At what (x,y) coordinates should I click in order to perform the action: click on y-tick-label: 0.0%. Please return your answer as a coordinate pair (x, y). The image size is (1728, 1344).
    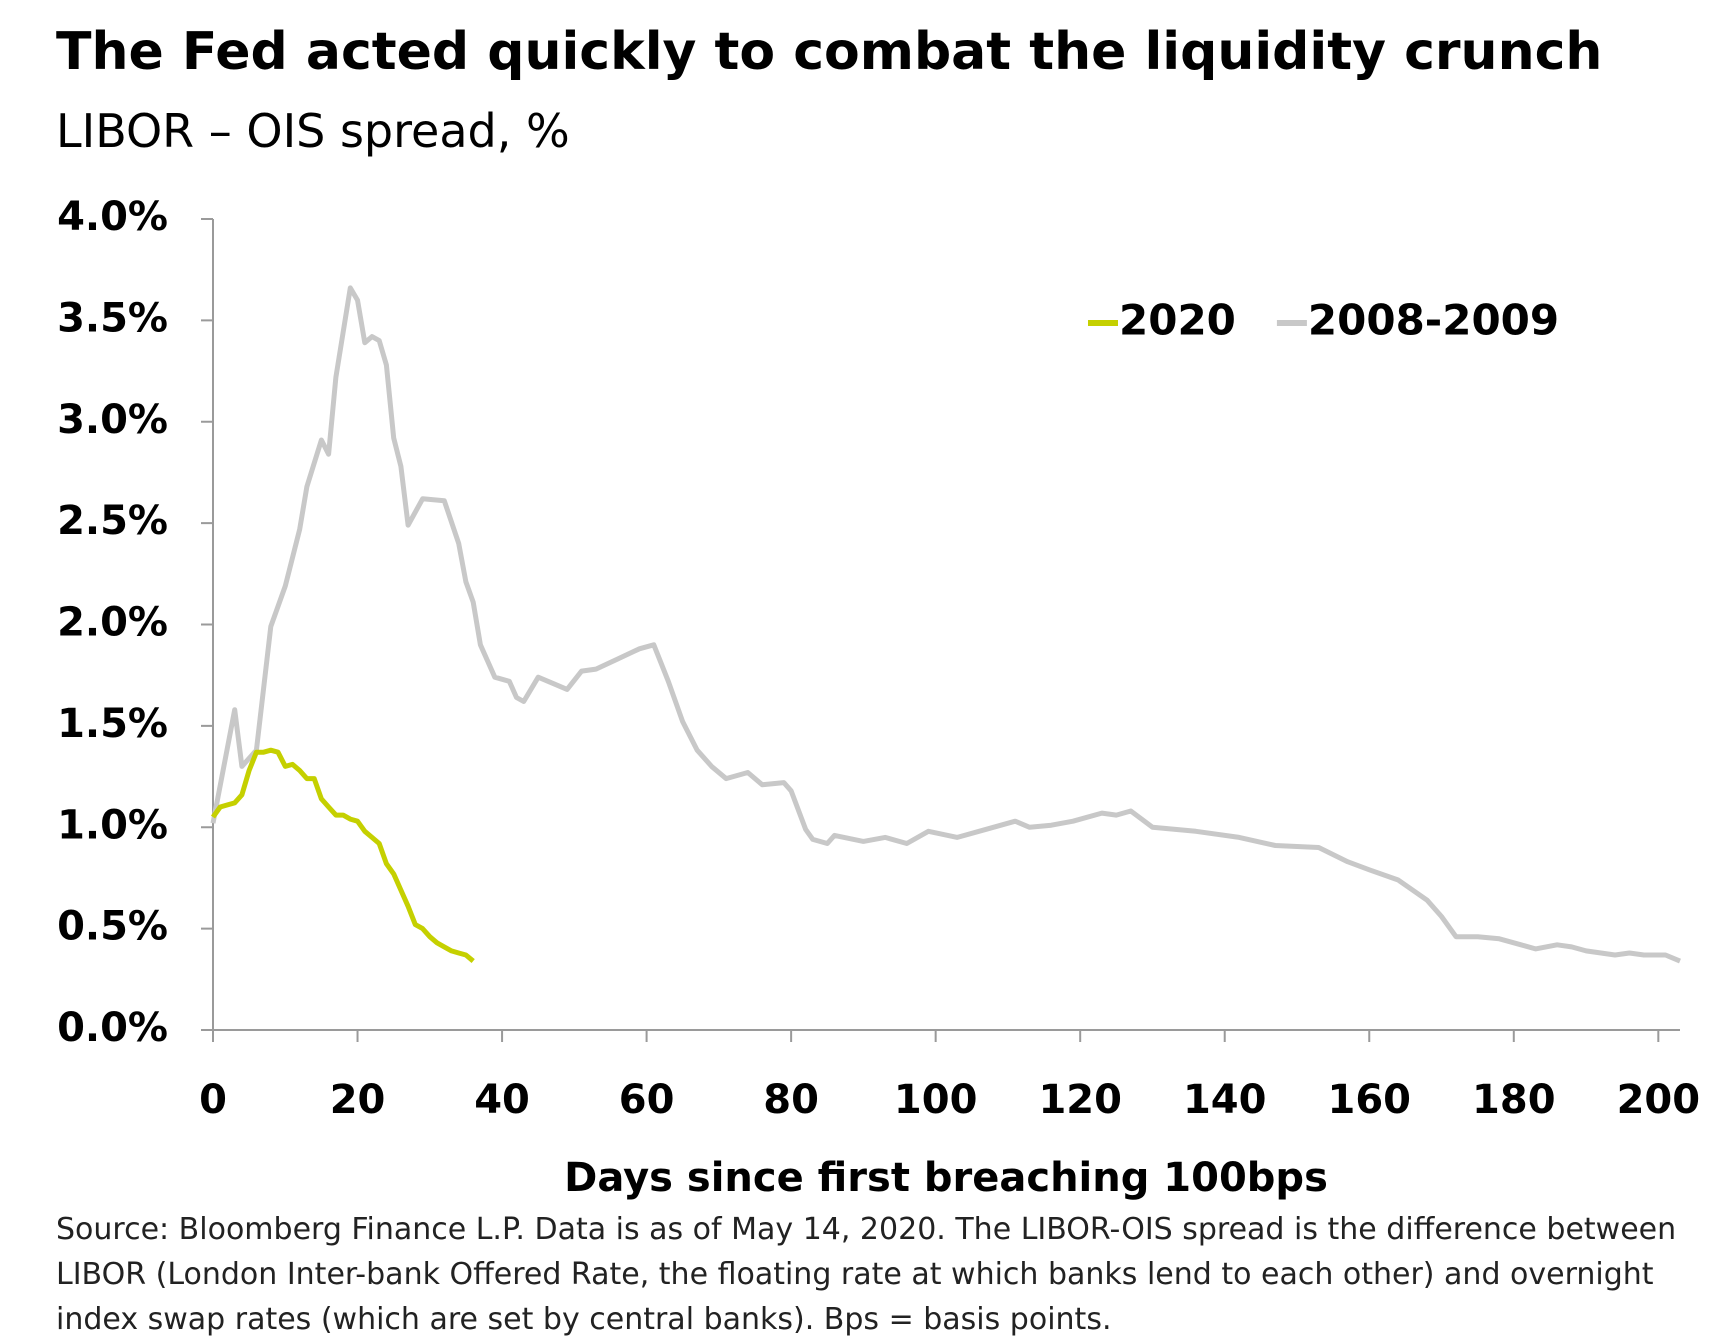
    Looking at the image, I should click on (112, 1028).